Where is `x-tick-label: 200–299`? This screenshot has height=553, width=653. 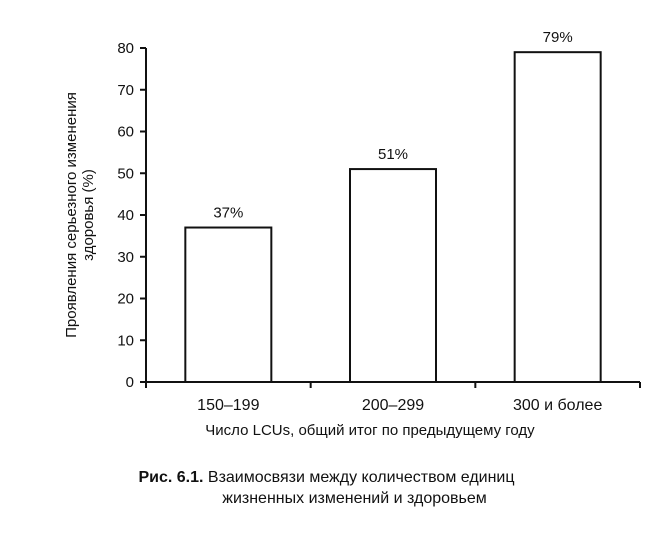
x-tick-label: 200–299 is located at coordinates (393, 405).